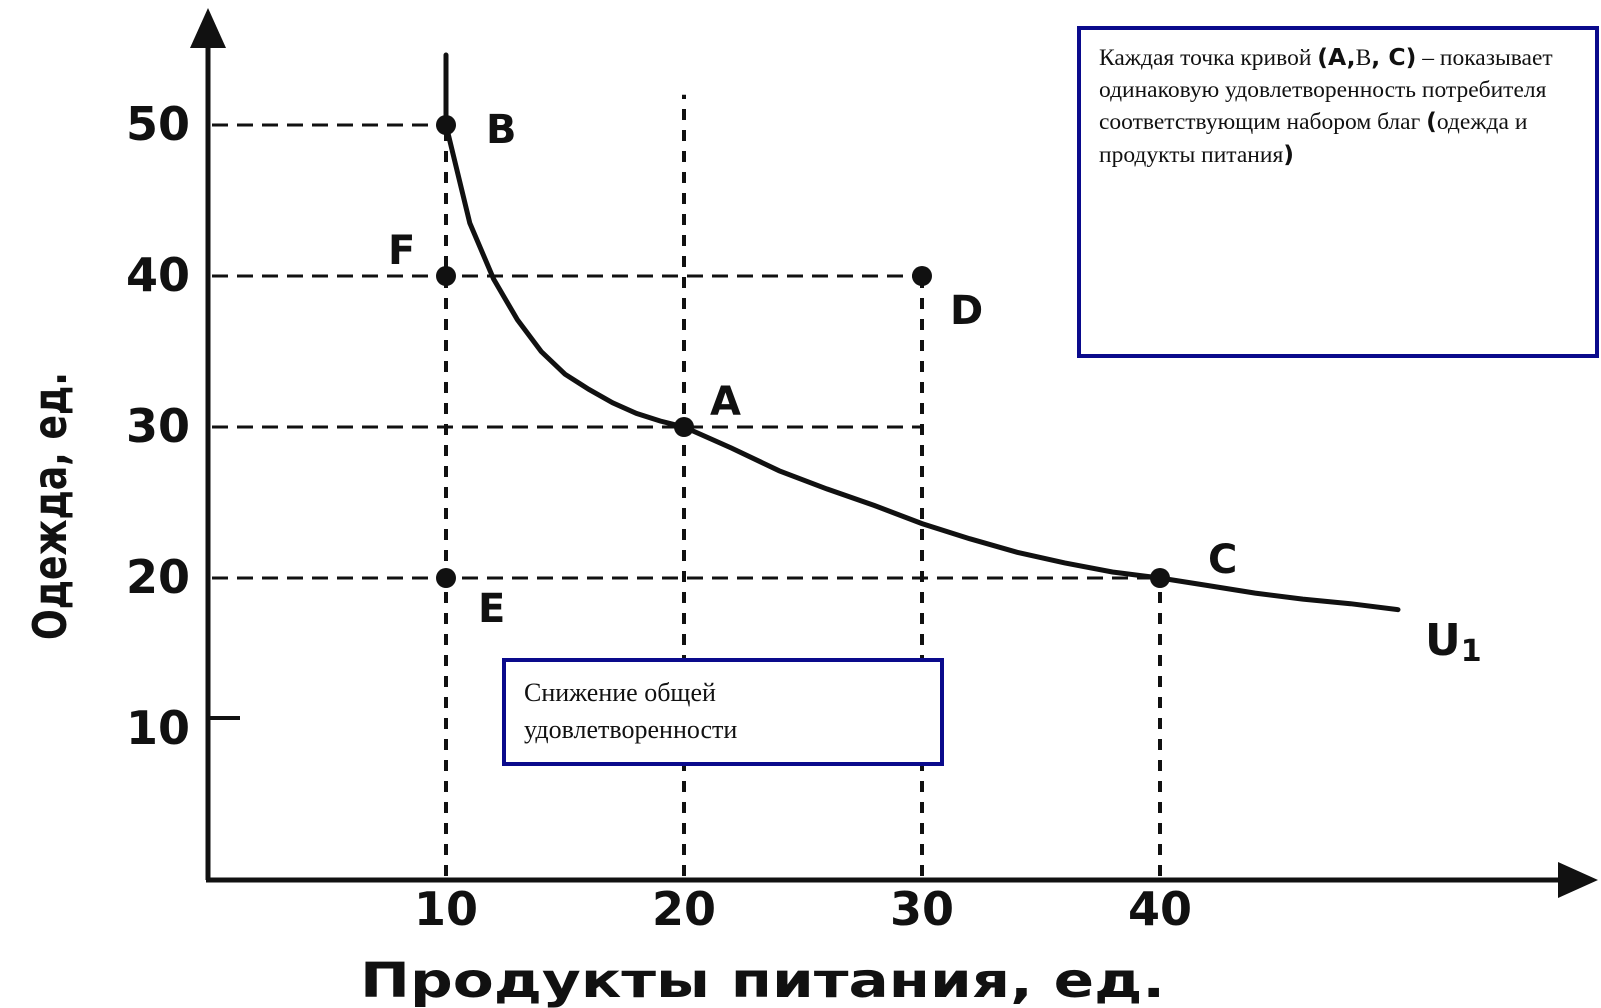  What do you see at coordinates (922, 276) in the screenshot?
I see `point-d-marker` at bounding box center [922, 276].